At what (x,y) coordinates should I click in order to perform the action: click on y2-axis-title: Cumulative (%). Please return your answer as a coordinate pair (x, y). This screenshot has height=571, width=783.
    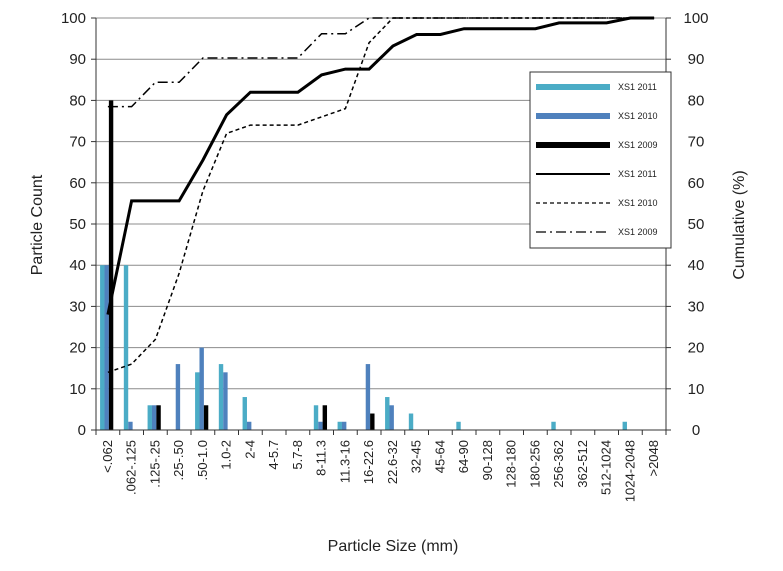
    Looking at the image, I should click on (739, 224).